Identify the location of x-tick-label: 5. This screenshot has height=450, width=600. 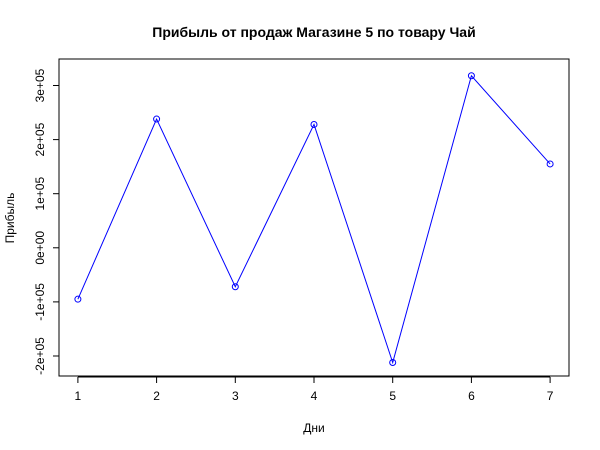
(392, 396).